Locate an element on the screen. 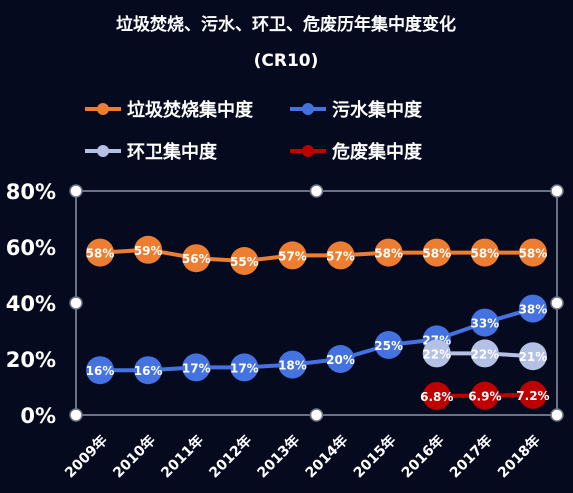 The width and height of the screenshot is (573, 493). y-tick-label: 40% is located at coordinates (31, 304).